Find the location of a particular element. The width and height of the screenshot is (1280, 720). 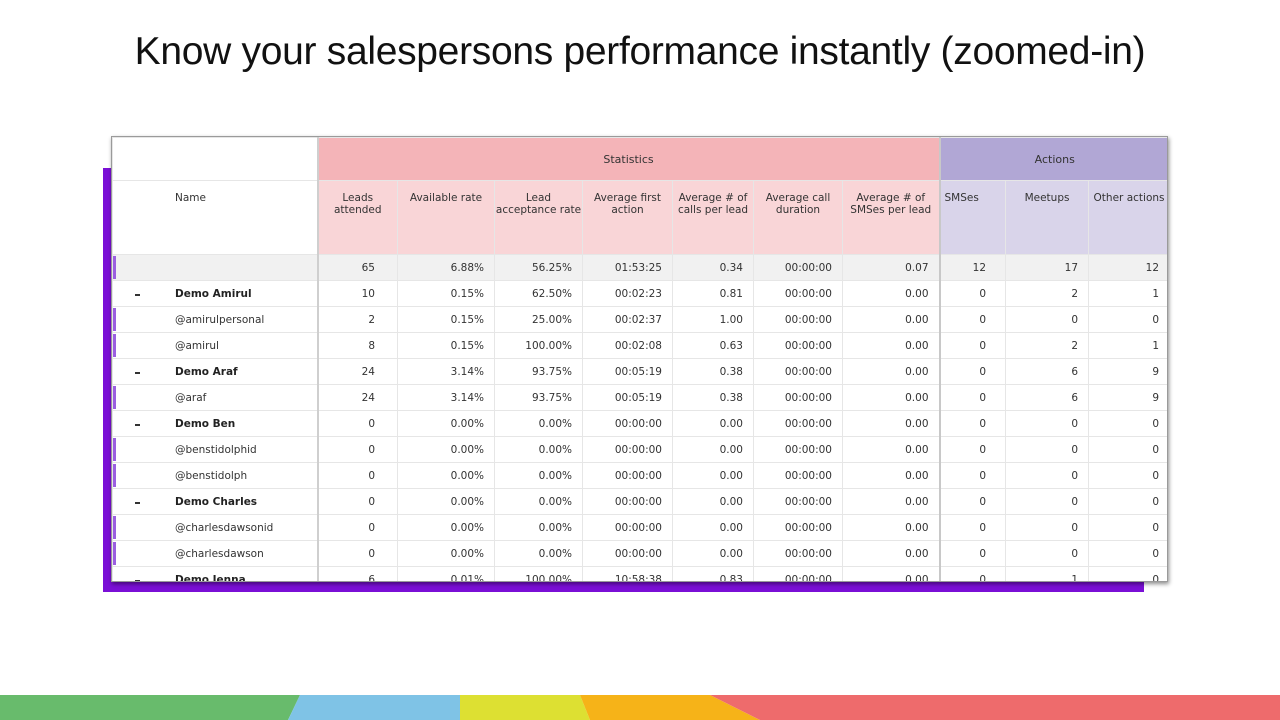

available-rate-cell: 3.14% is located at coordinates (446, 397).